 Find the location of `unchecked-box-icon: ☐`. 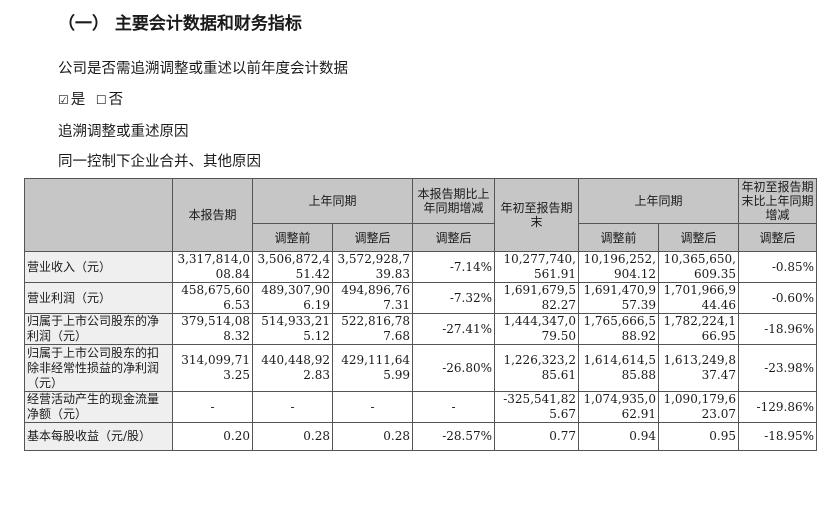

unchecked-box-icon: ☐ is located at coordinates (101, 100).